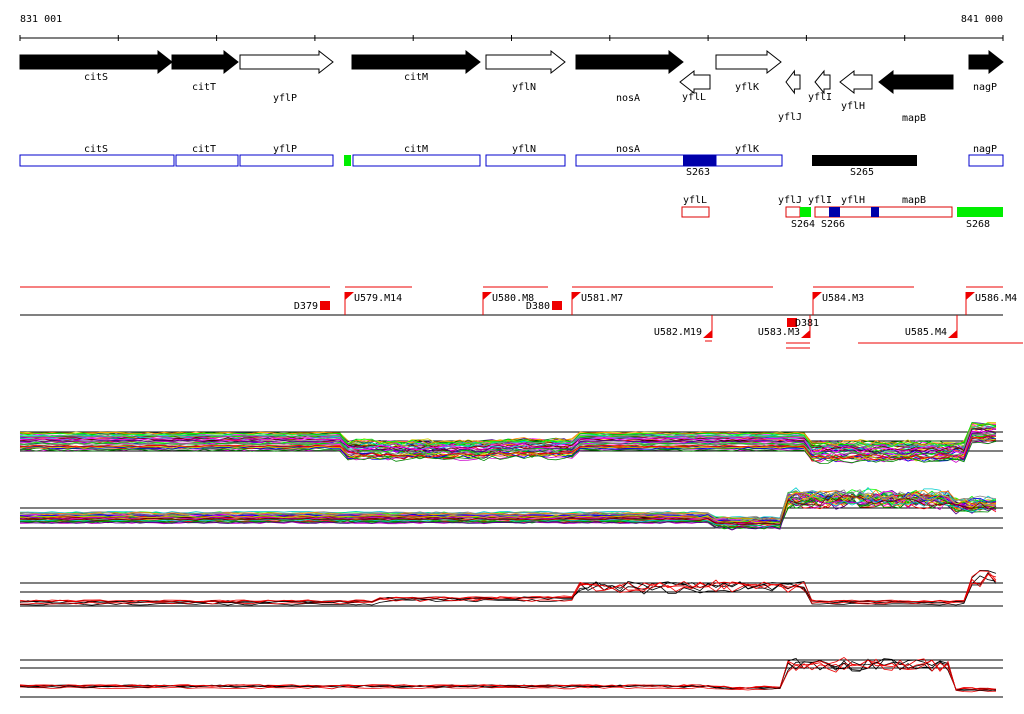 Image resolution: width=1024 pixels, height=714 pixels. I want to click on gene-label: citM, so click(416, 77).